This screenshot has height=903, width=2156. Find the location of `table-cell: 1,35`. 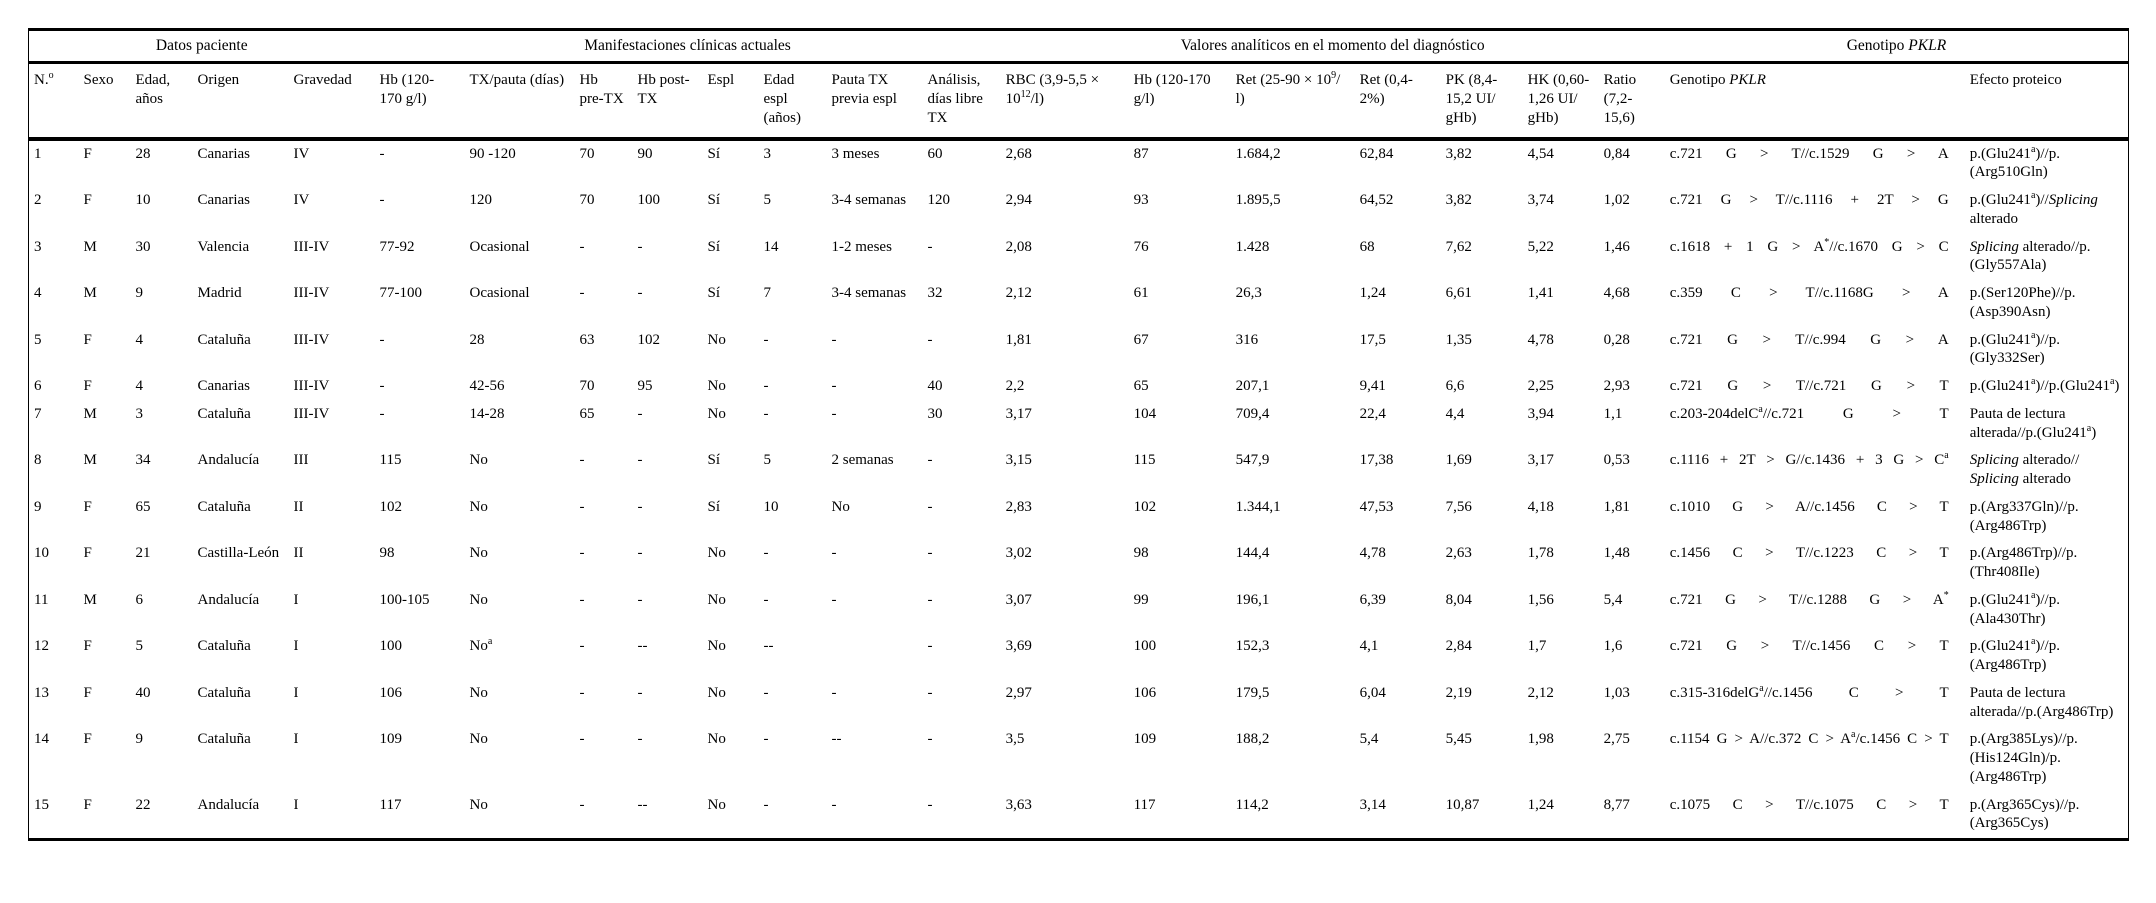

table-cell: 1,35 is located at coordinates (1458, 339).